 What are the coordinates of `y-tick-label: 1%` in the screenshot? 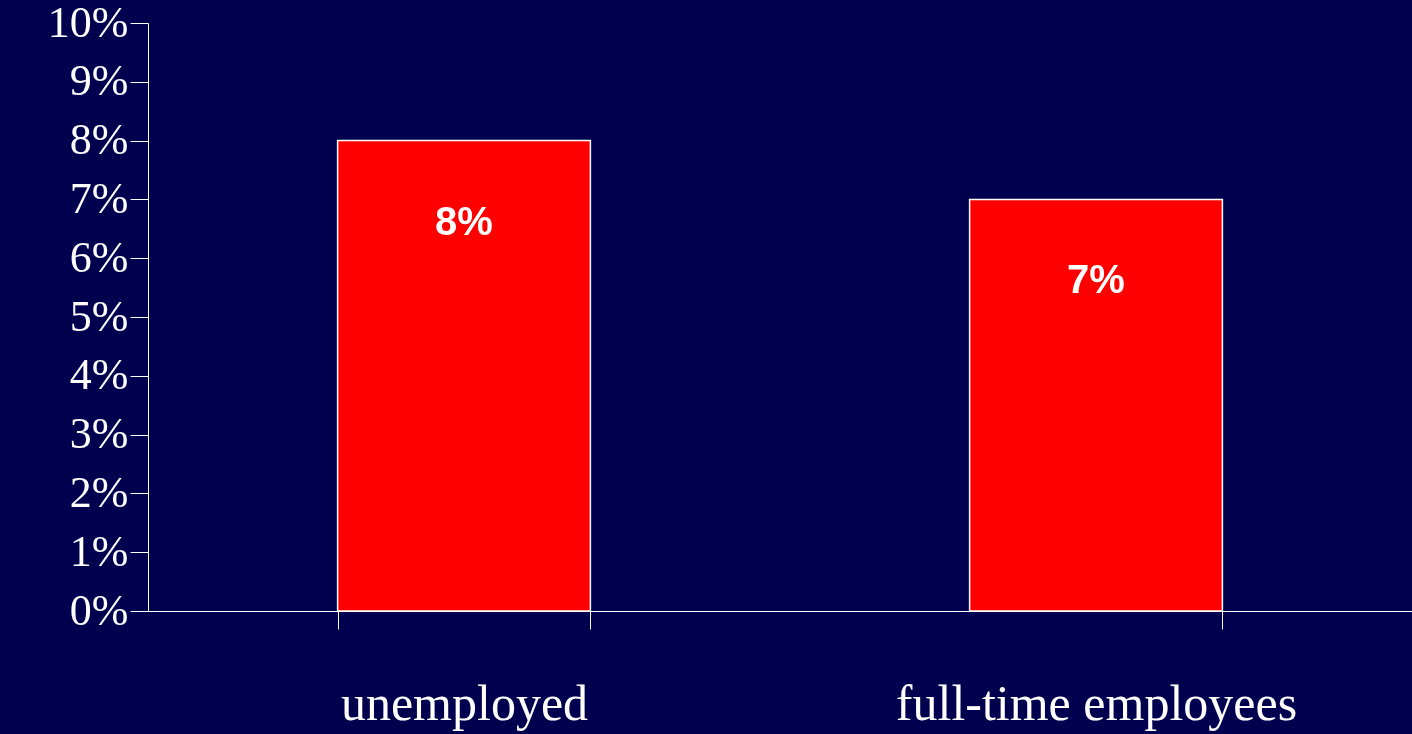 It's located at (99, 551).